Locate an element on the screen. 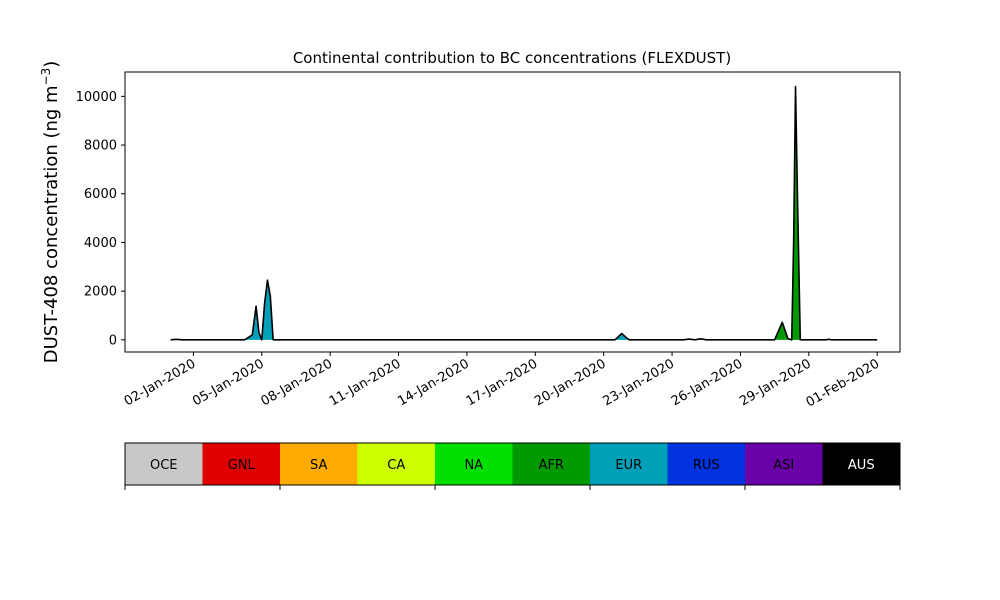 This screenshot has width=1000, height=600. legend-label-eur: EUR is located at coordinates (628, 465).